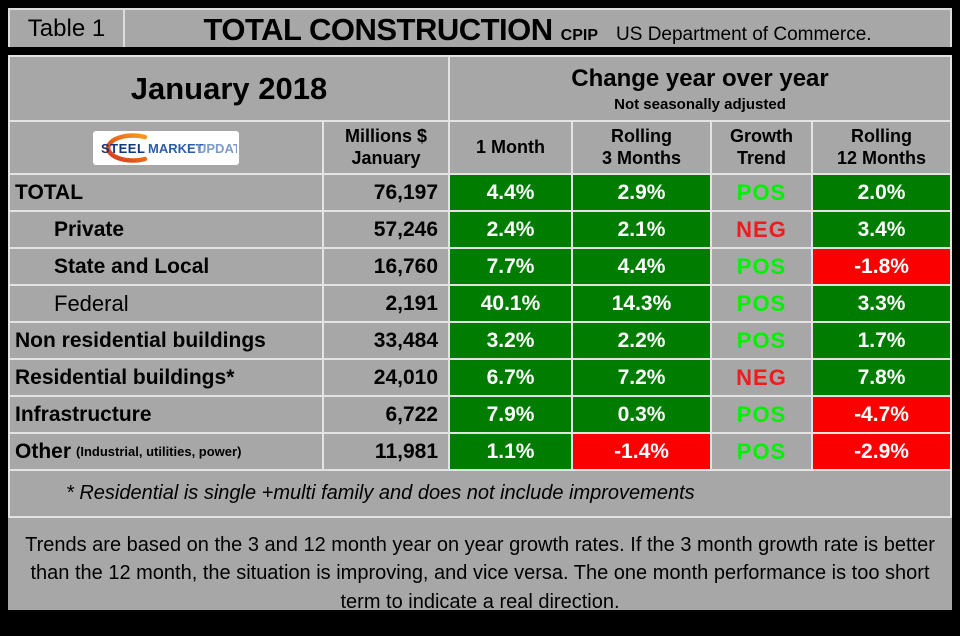 The image size is (960, 636). I want to click on column-header-line: Growth, so click(761, 136).